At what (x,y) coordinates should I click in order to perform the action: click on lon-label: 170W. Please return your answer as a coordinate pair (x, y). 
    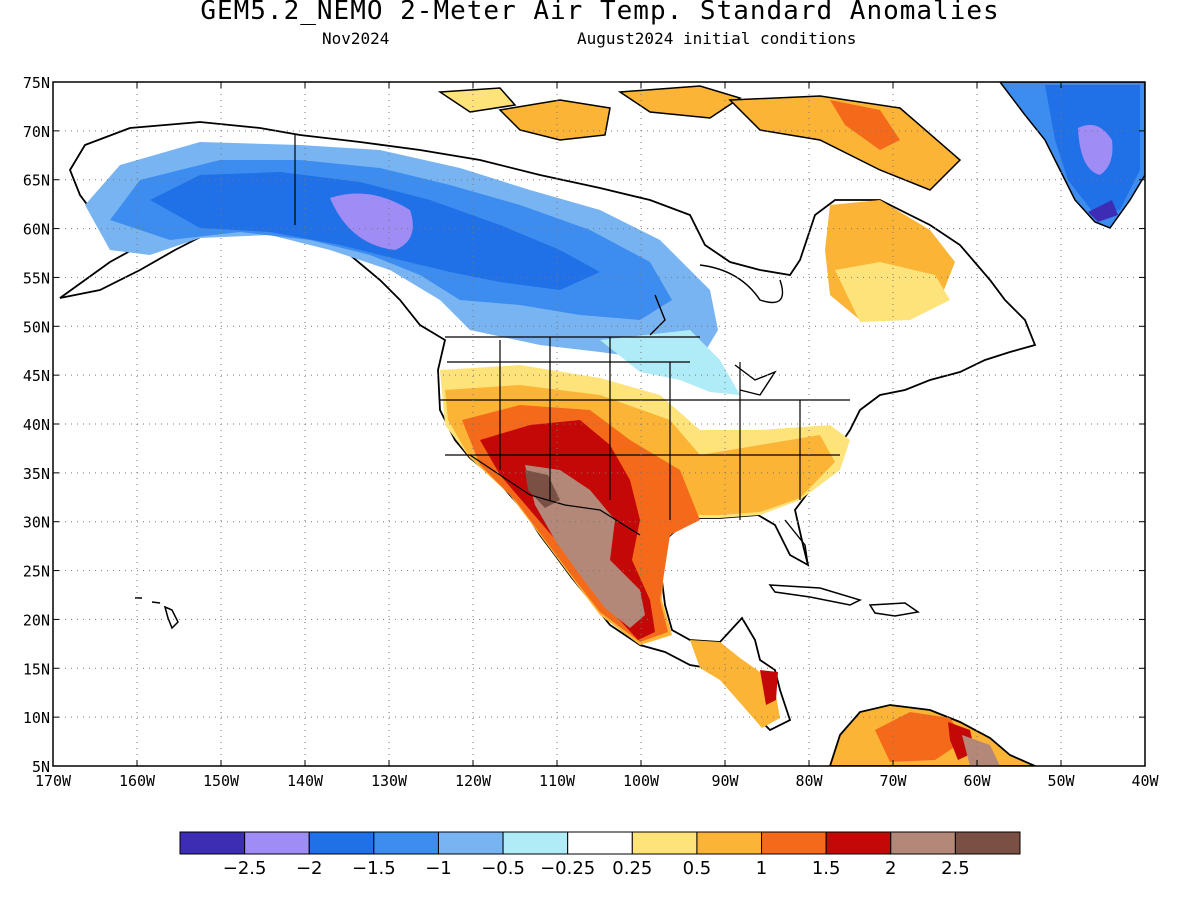
    Looking at the image, I should click on (53, 781).